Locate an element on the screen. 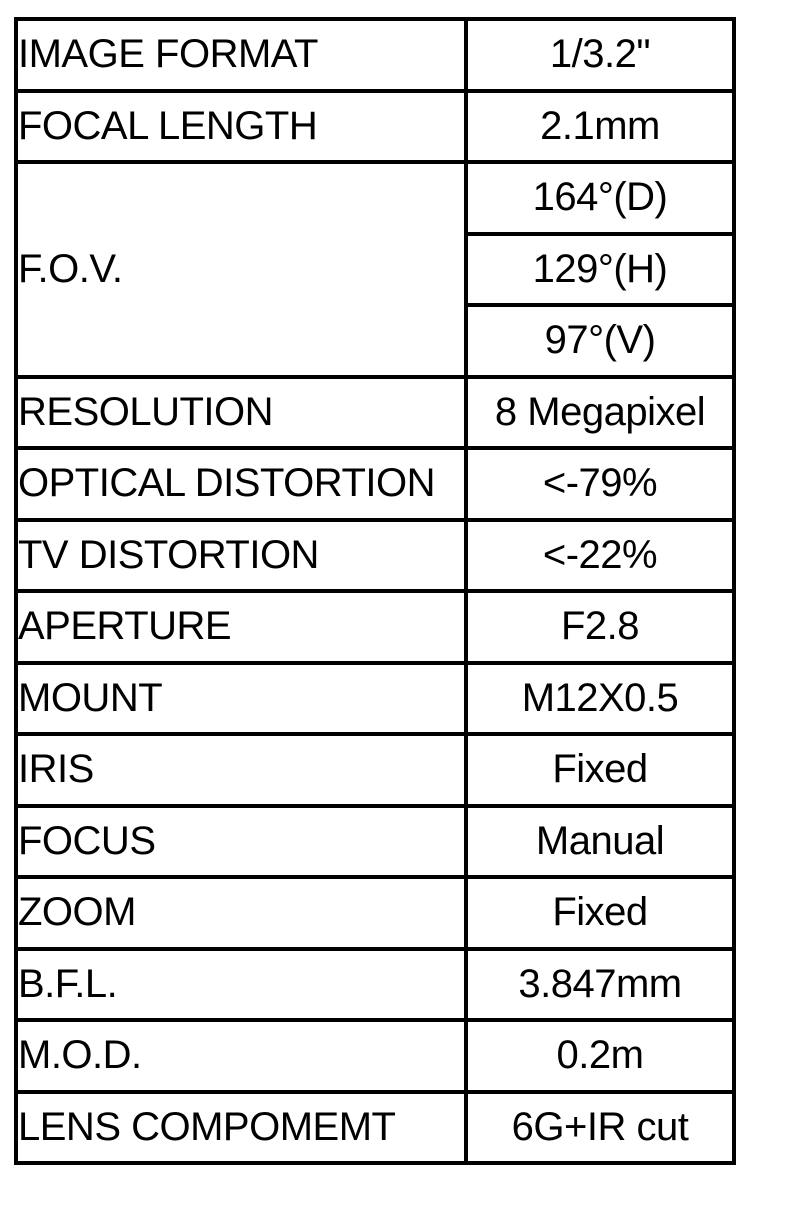 This screenshot has width=790, height=1227. table-row-bfl: B.F.L. 3.847mm is located at coordinates (375, 984).